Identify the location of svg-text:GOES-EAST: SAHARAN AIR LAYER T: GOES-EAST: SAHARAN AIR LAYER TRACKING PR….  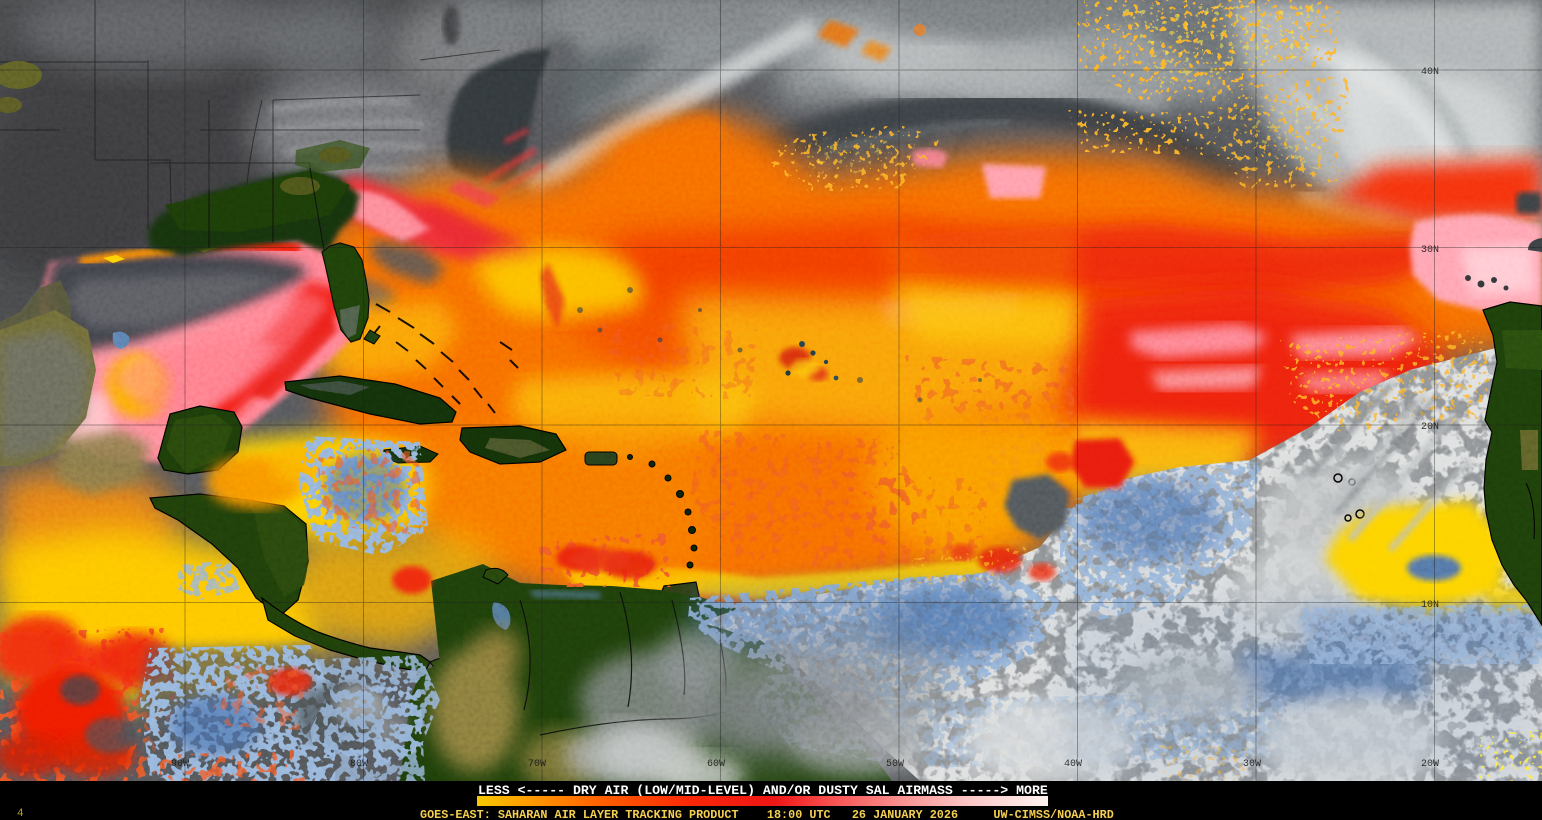
(767, 814).